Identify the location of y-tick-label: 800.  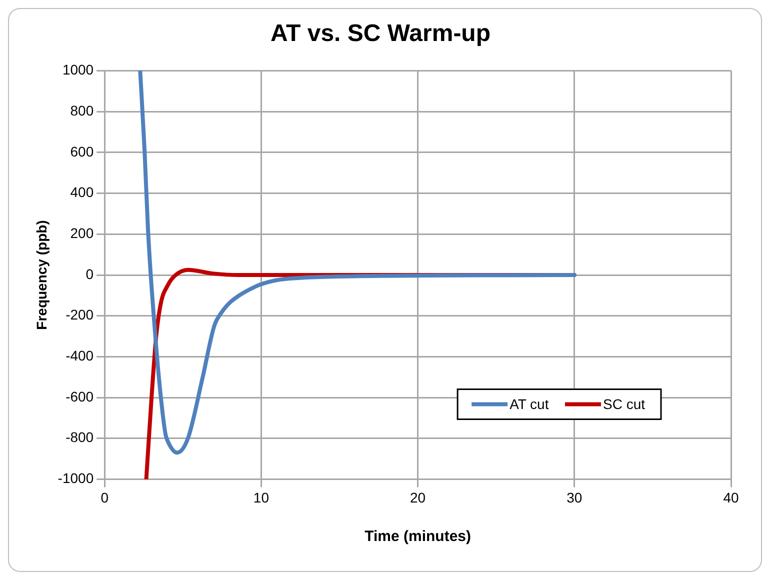
(82, 110).